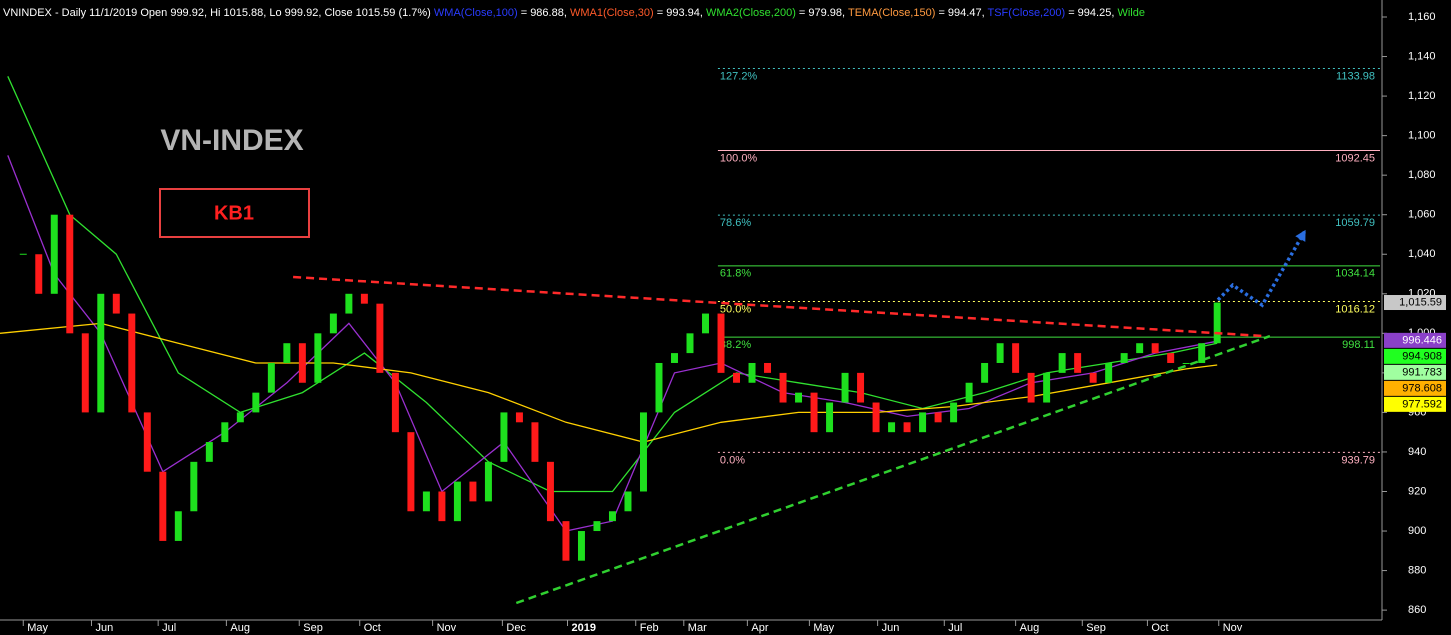 This screenshot has width=1451, height=635. What do you see at coordinates (1300, 235) in the screenshot?
I see `projection-head` at bounding box center [1300, 235].